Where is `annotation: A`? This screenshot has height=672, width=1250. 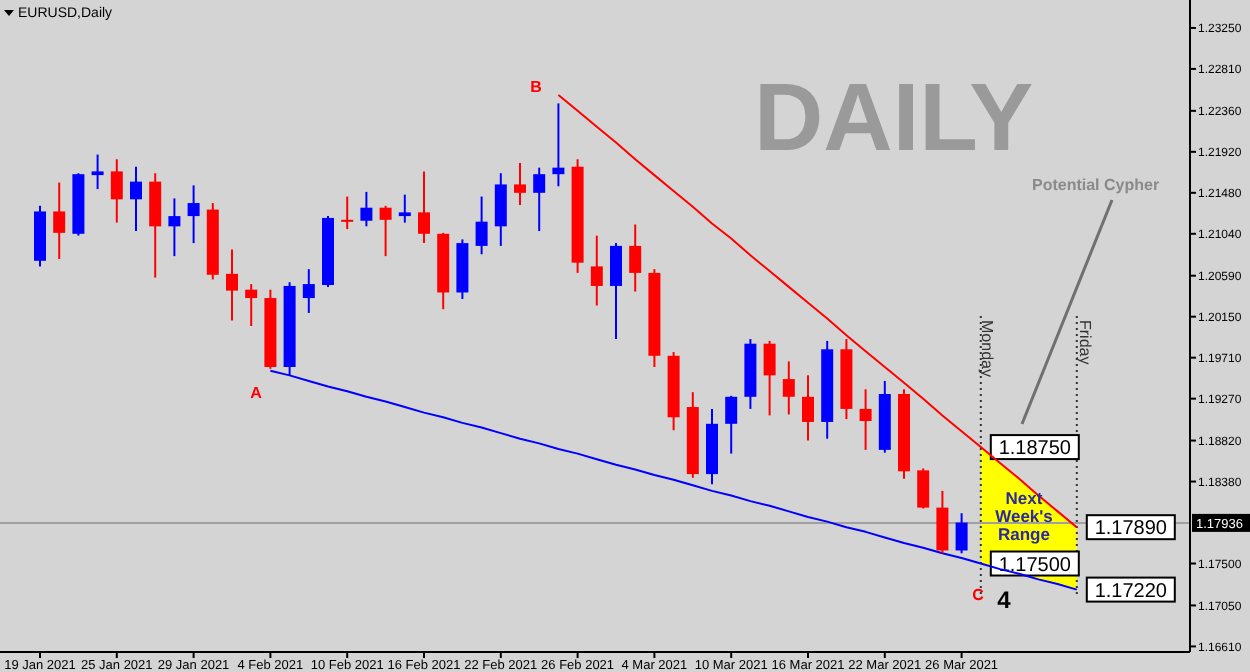 annotation: A is located at coordinates (256, 393).